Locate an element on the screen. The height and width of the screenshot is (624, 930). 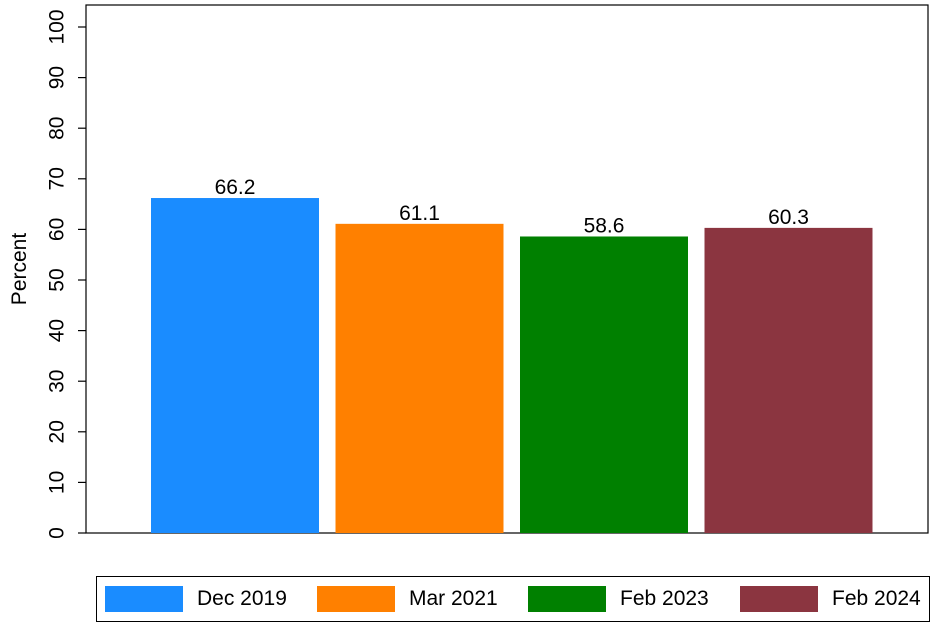
y-axis: 0 10 20 30 40 50 60 70 80 90 100 is located at coordinates (65, 274).